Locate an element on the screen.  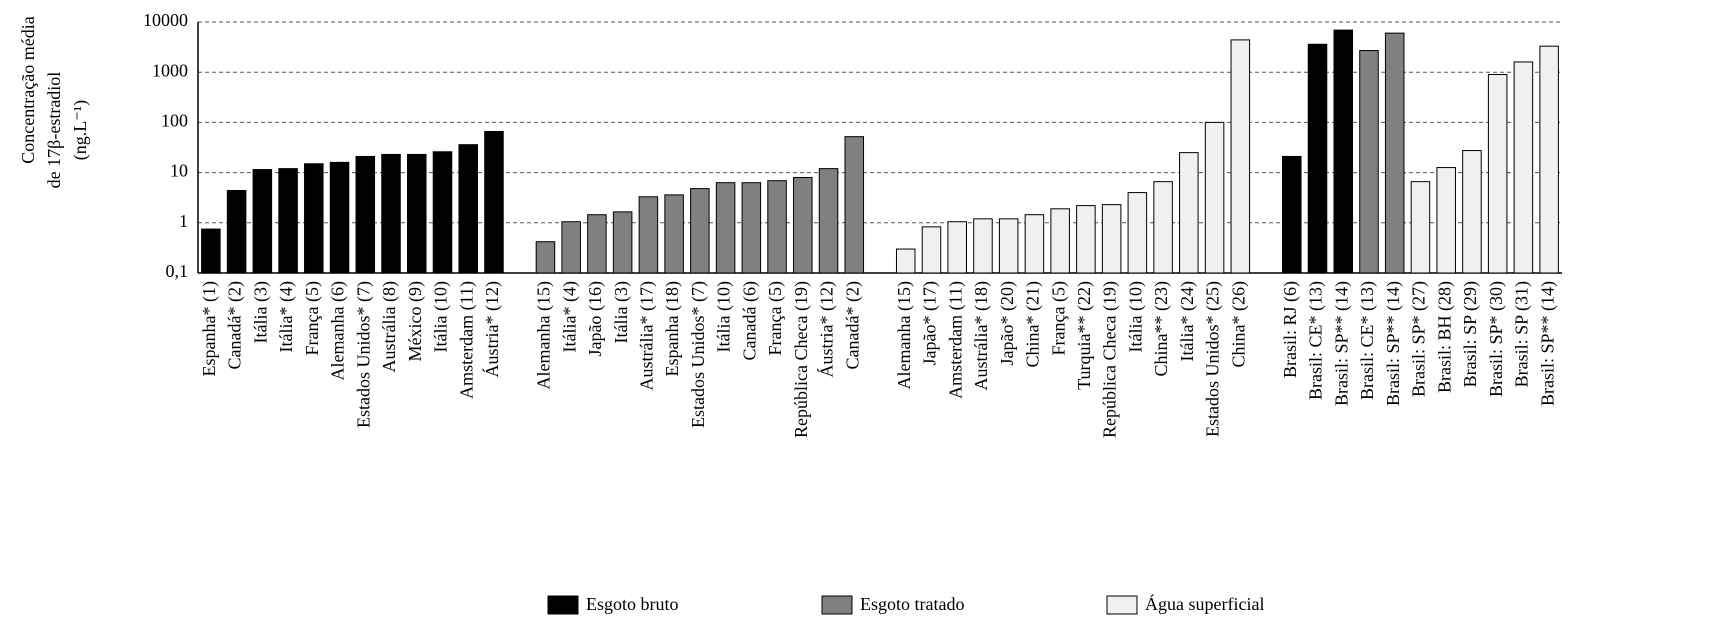
y-axis-label: de 17β-estradiol is located at coordinates (54, 130).